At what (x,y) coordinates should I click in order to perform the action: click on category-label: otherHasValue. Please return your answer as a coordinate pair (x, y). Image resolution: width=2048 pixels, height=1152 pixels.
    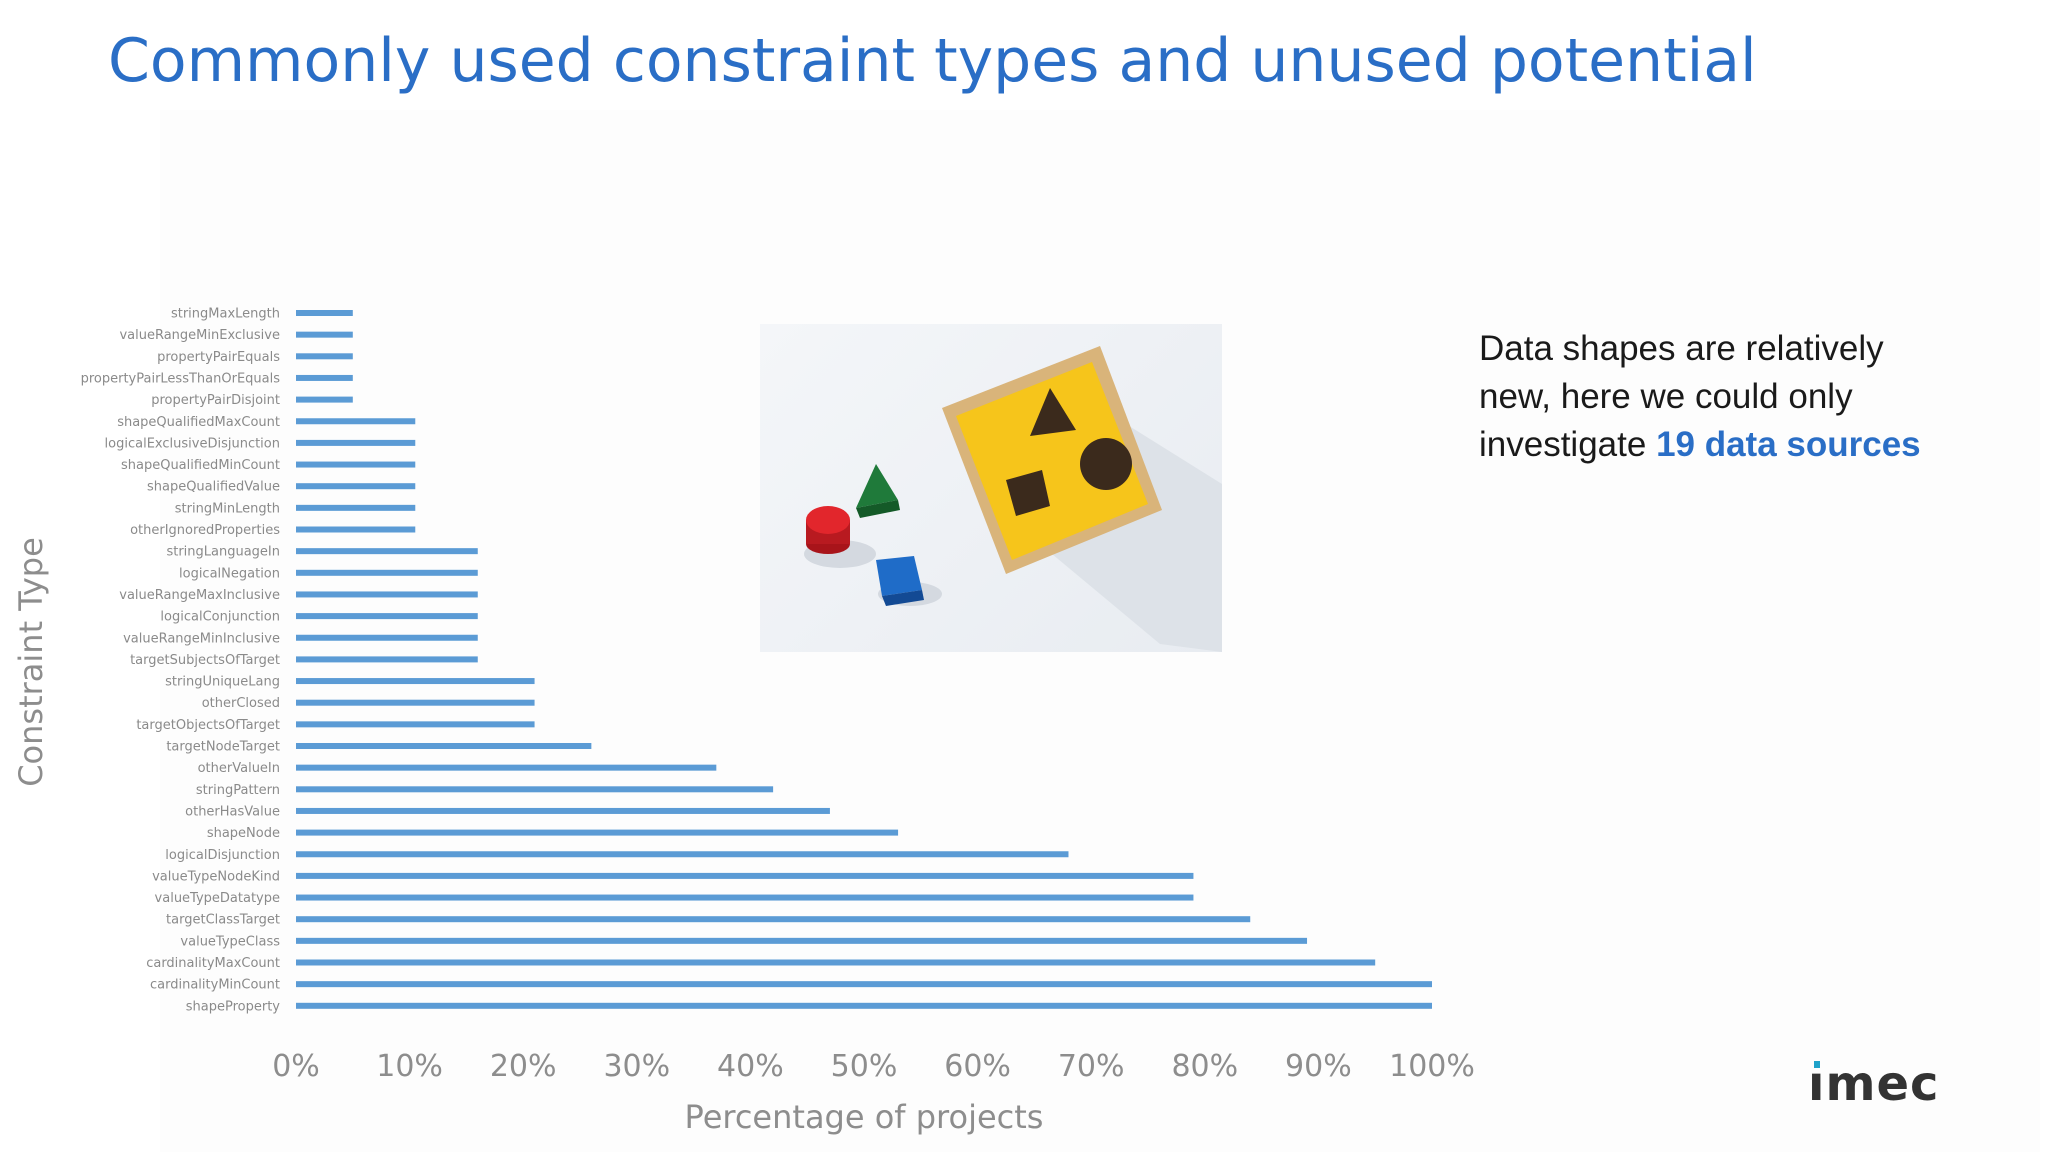
    Looking at the image, I should click on (232, 811).